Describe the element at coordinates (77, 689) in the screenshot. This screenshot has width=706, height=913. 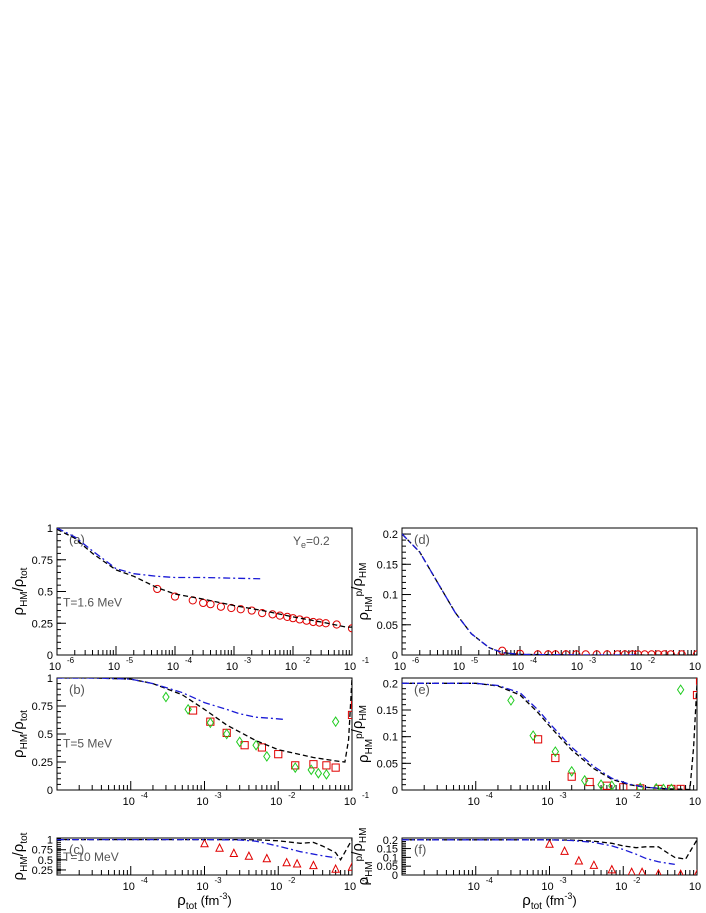
I see `panel-letter: (b)` at that location.